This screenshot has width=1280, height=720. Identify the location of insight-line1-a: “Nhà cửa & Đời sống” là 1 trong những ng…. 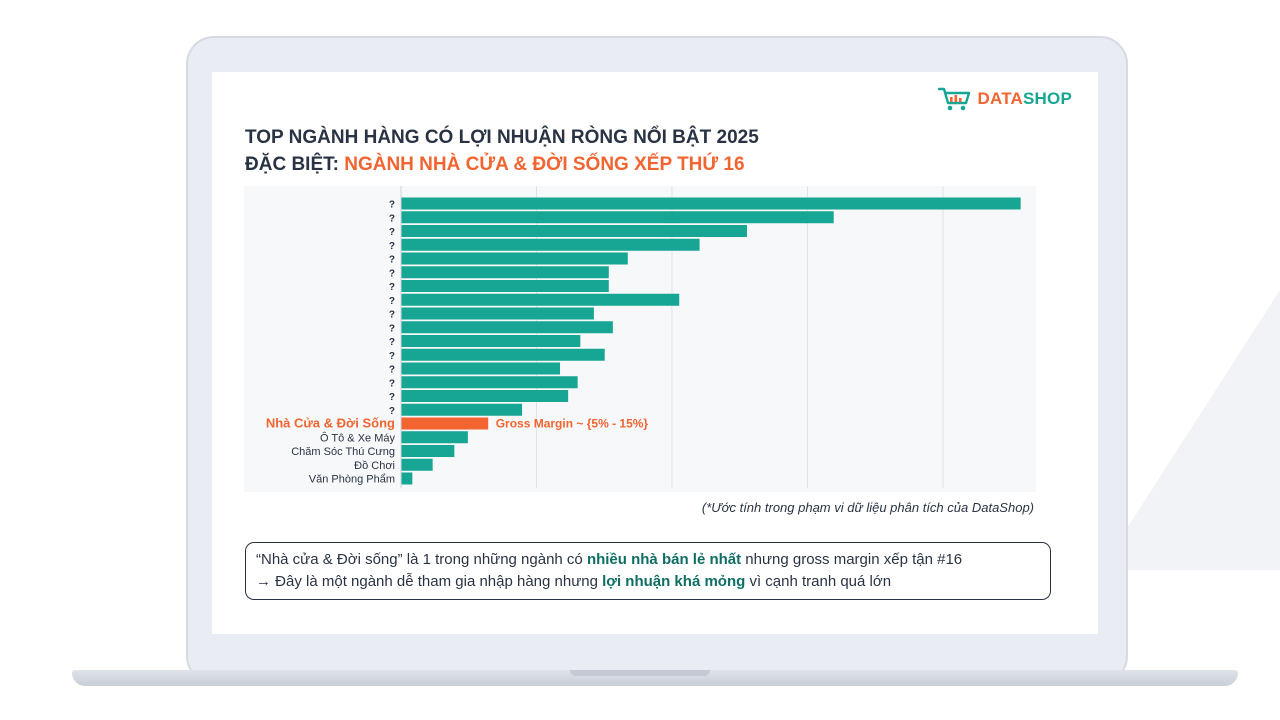
(421, 559).